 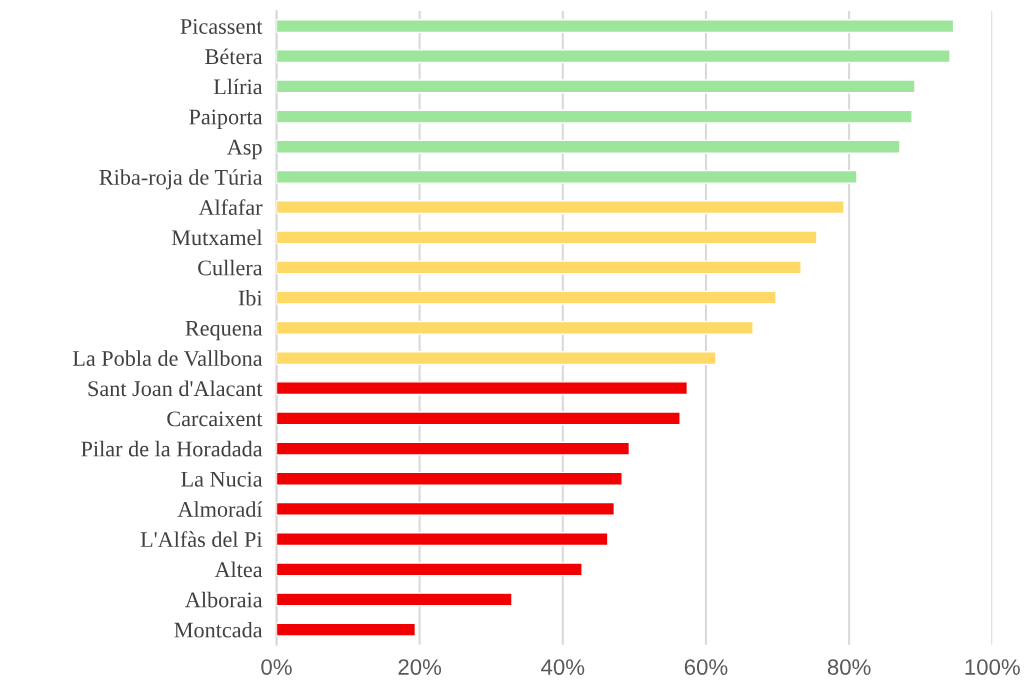 What do you see at coordinates (244, 149) in the screenshot?
I see `y-tick-label: Asp` at bounding box center [244, 149].